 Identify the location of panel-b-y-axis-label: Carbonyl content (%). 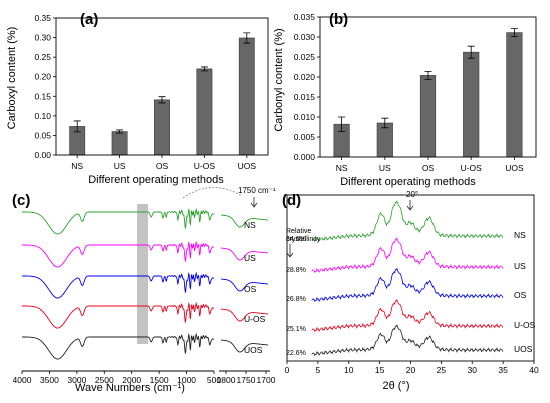
(279, 79).